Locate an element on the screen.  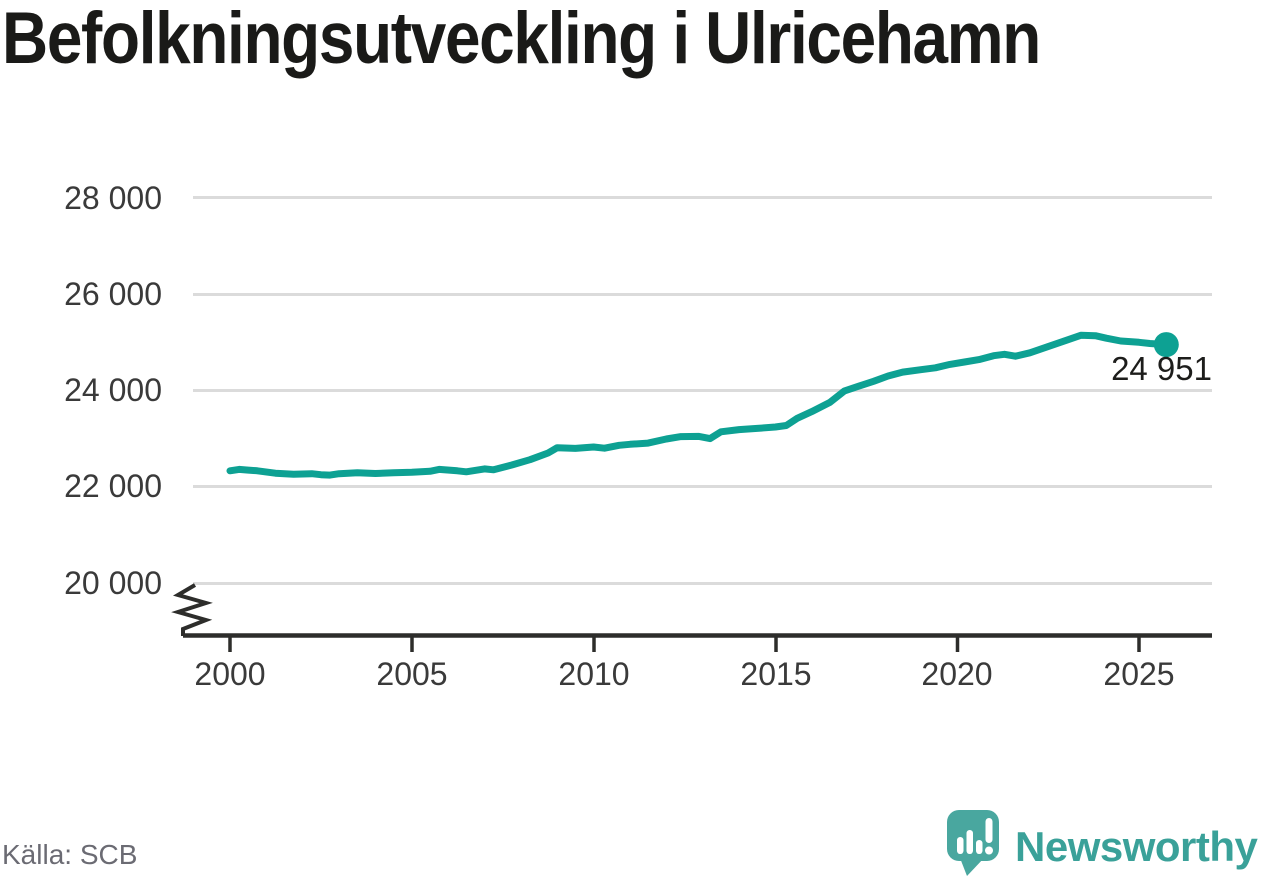
x-tick-label: 2010 is located at coordinates (594, 674).